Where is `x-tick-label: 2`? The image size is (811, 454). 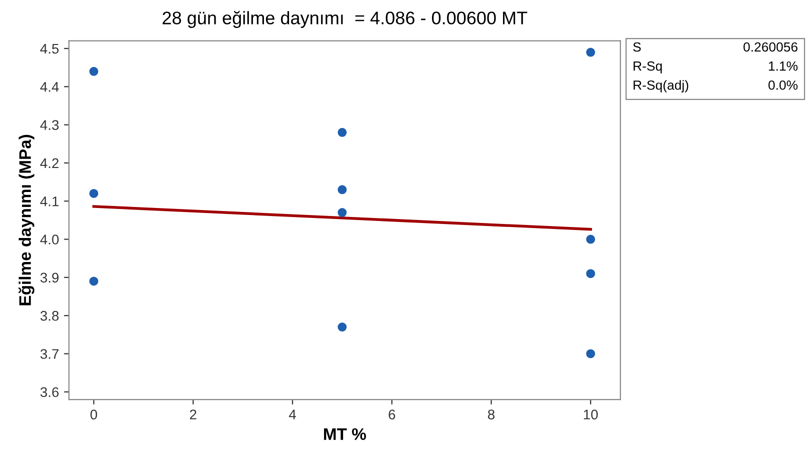 x-tick-label: 2 is located at coordinates (193, 415).